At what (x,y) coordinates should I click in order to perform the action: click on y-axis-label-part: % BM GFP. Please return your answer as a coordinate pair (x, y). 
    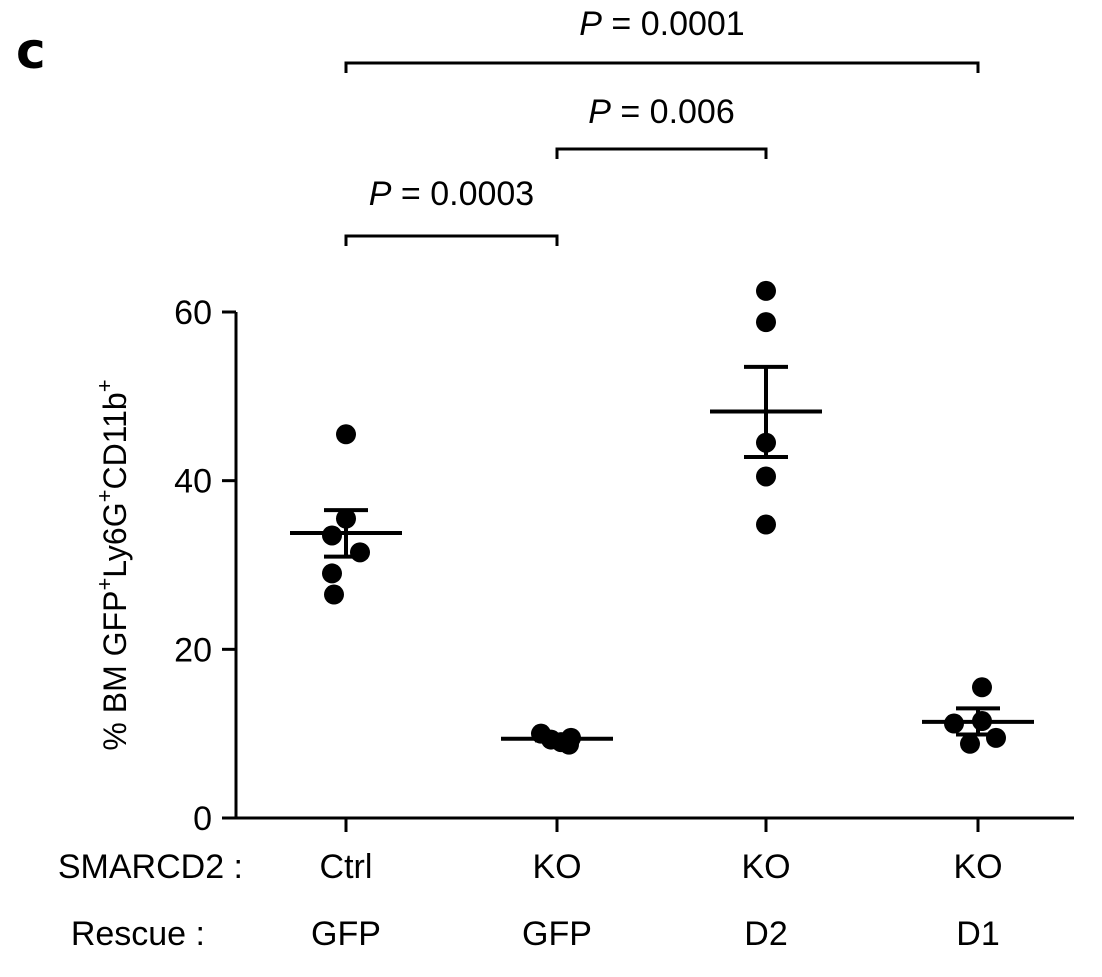
    Looking at the image, I should click on (115, 671).